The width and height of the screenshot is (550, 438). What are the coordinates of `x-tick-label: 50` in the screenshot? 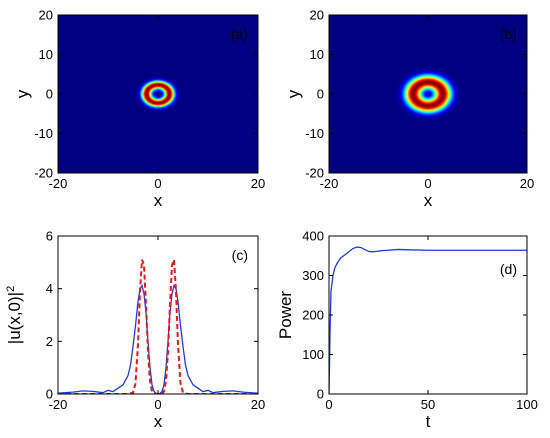 It's located at (428, 404).